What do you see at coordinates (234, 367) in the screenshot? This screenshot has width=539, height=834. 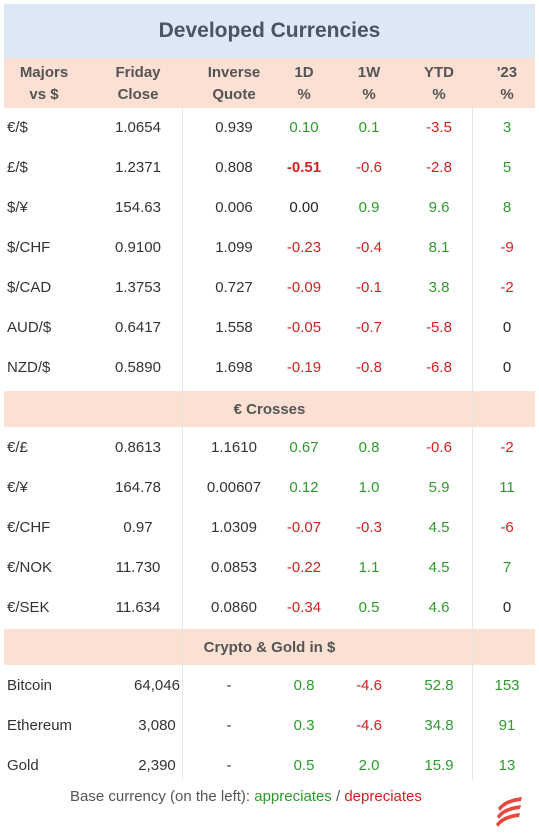 I see `table-cell: 1.698` at bounding box center [234, 367].